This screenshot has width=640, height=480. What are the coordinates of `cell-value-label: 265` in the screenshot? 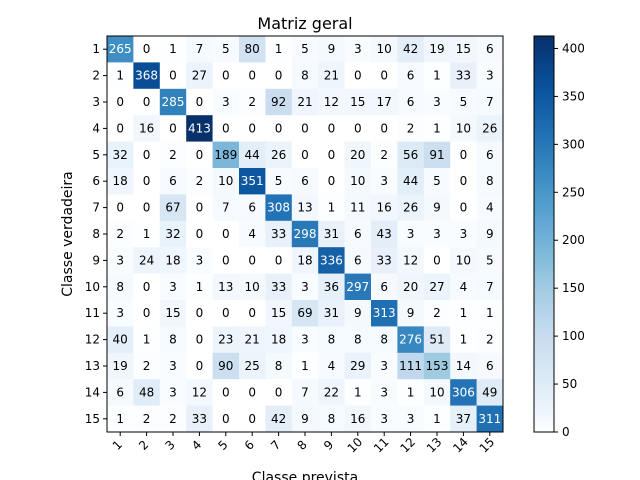 It's located at (120, 49).